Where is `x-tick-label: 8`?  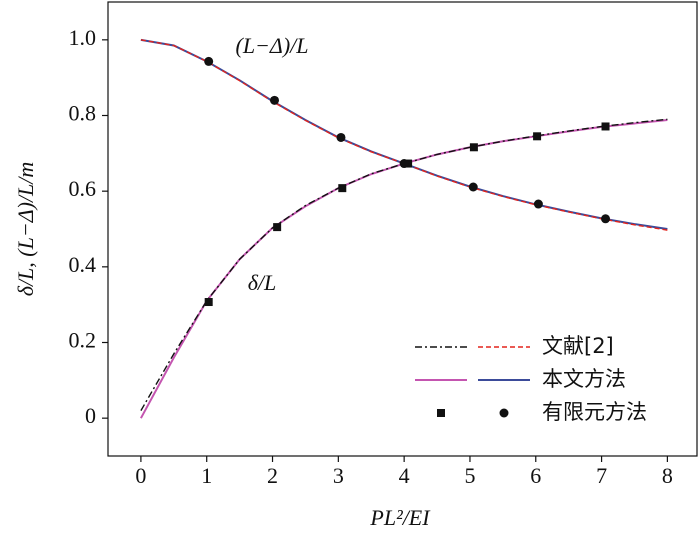 x-tick-label: 8 is located at coordinates (667, 475).